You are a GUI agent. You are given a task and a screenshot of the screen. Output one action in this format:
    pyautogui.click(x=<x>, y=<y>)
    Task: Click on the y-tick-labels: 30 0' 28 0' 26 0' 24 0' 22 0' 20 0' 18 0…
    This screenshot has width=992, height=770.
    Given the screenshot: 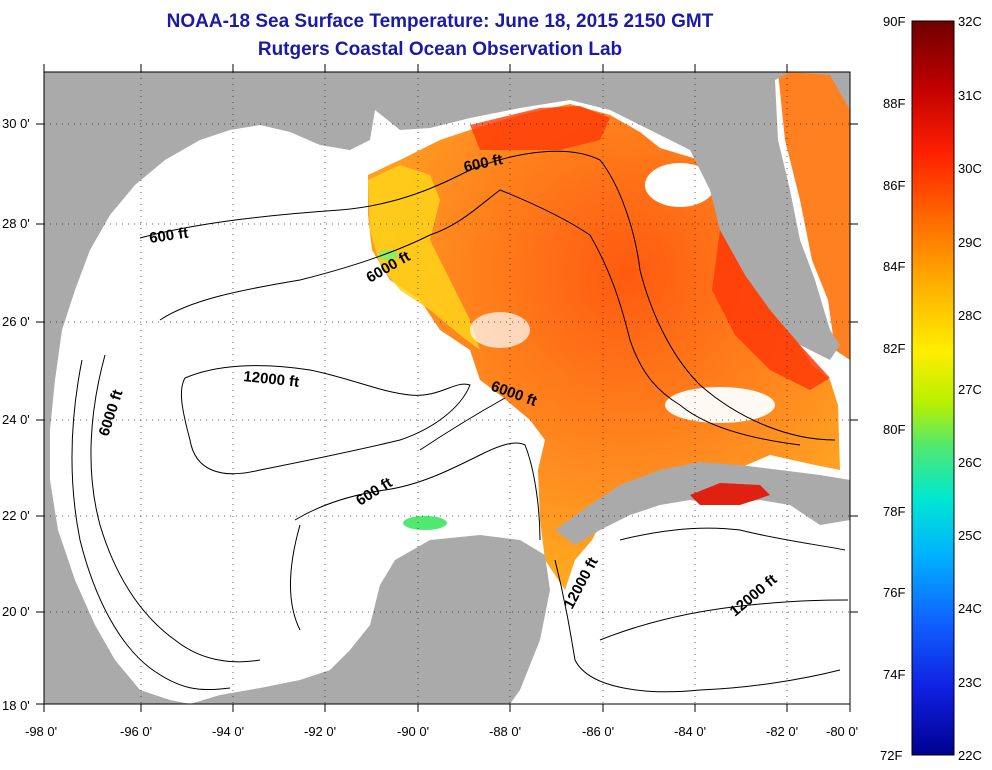 What is the action you would take?
    pyautogui.click(x=16, y=414)
    